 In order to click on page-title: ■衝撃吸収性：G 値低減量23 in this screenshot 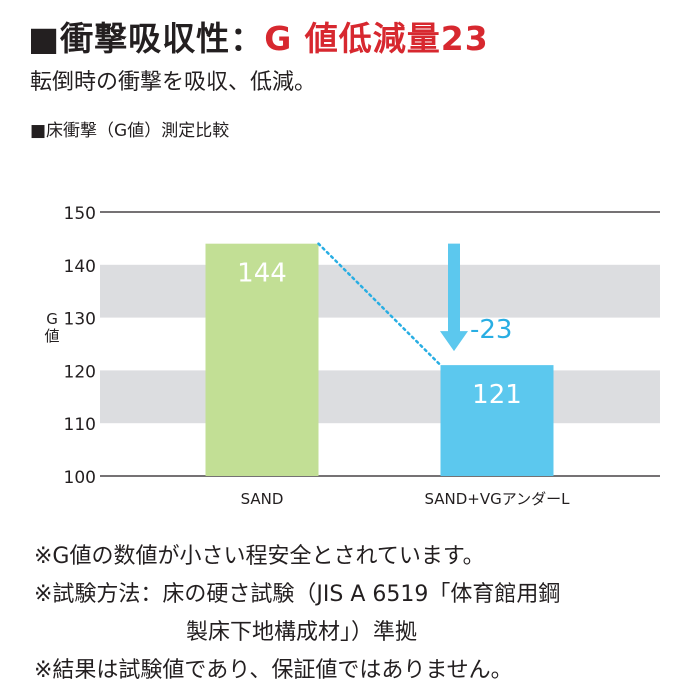, I will do `click(258, 36)`.